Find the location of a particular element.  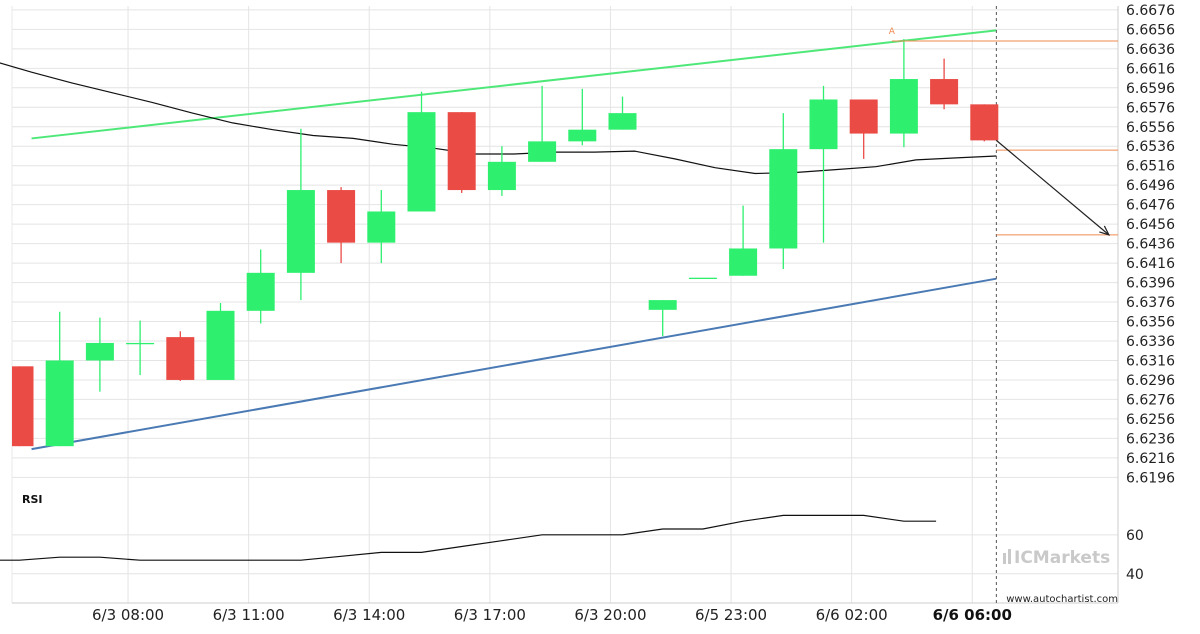

brand-name: ICMarkets is located at coordinates (1062, 558).